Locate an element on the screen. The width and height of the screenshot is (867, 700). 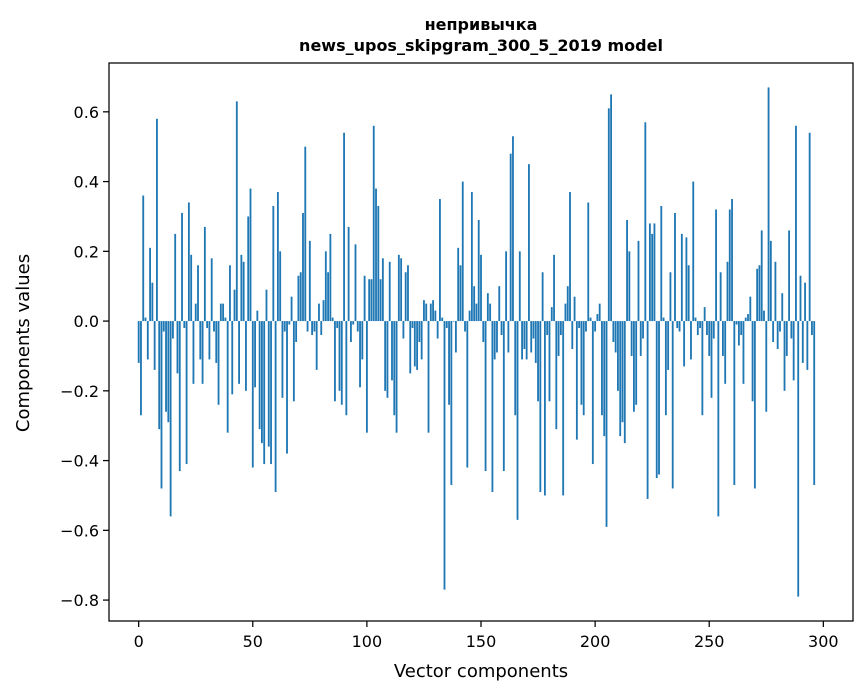
y-tick-label: 0.4 is located at coordinates (86, 182).